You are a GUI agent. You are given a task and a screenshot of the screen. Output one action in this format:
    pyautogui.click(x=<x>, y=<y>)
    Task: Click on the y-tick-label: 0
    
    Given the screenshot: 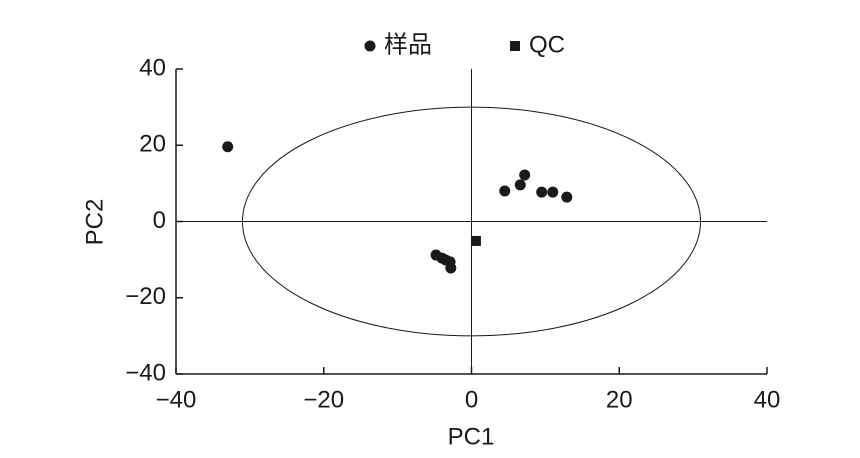 What is the action you would take?
    pyautogui.click(x=159, y=220)
    